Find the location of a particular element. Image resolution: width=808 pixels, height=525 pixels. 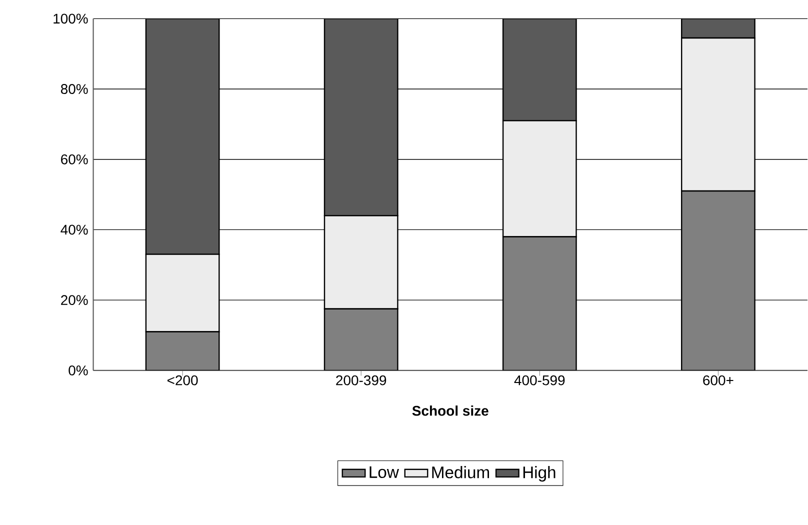

y-tick-label: 80% is located at coordinates (74, 89).